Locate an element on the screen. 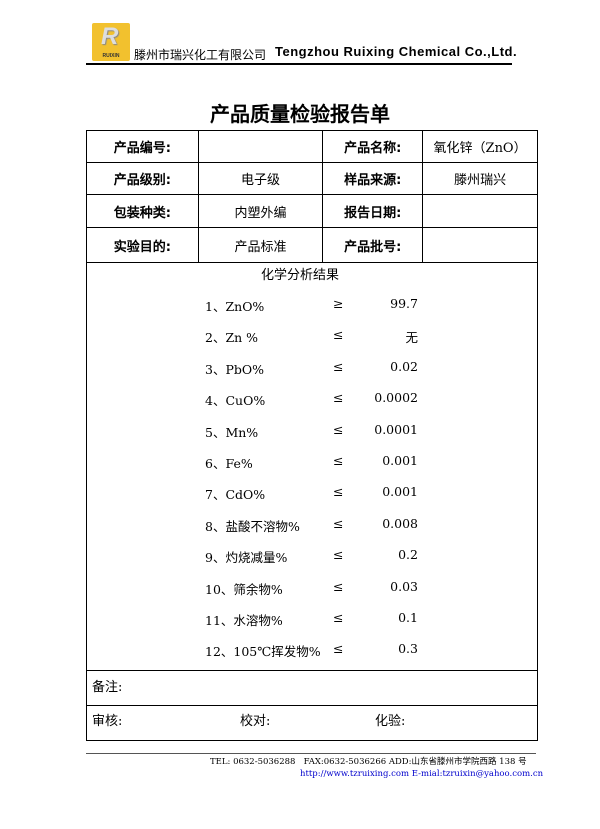 The image size is (600, 829). result-value: 无 is located at coordinates (411, 338).